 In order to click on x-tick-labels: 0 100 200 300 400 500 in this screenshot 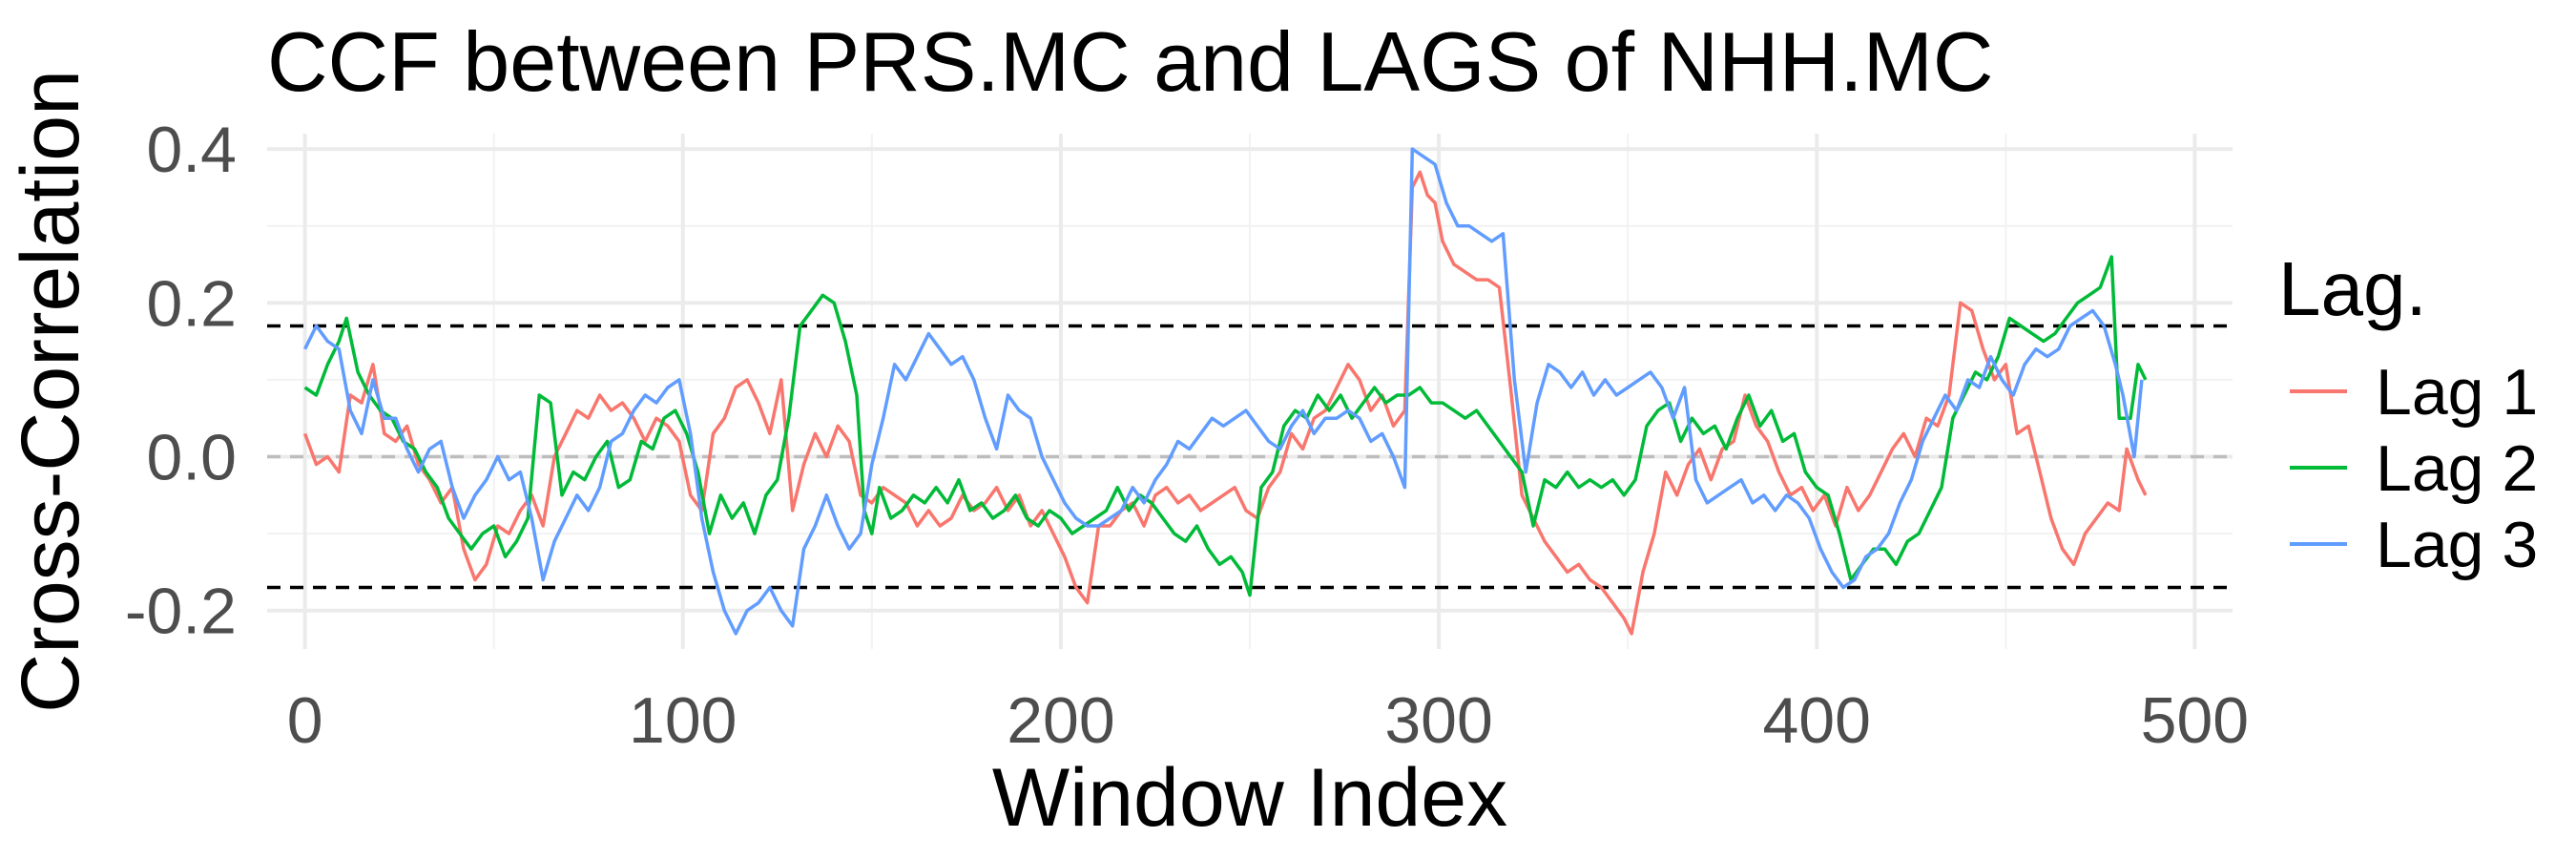, I will do `click(1268, 720)`.